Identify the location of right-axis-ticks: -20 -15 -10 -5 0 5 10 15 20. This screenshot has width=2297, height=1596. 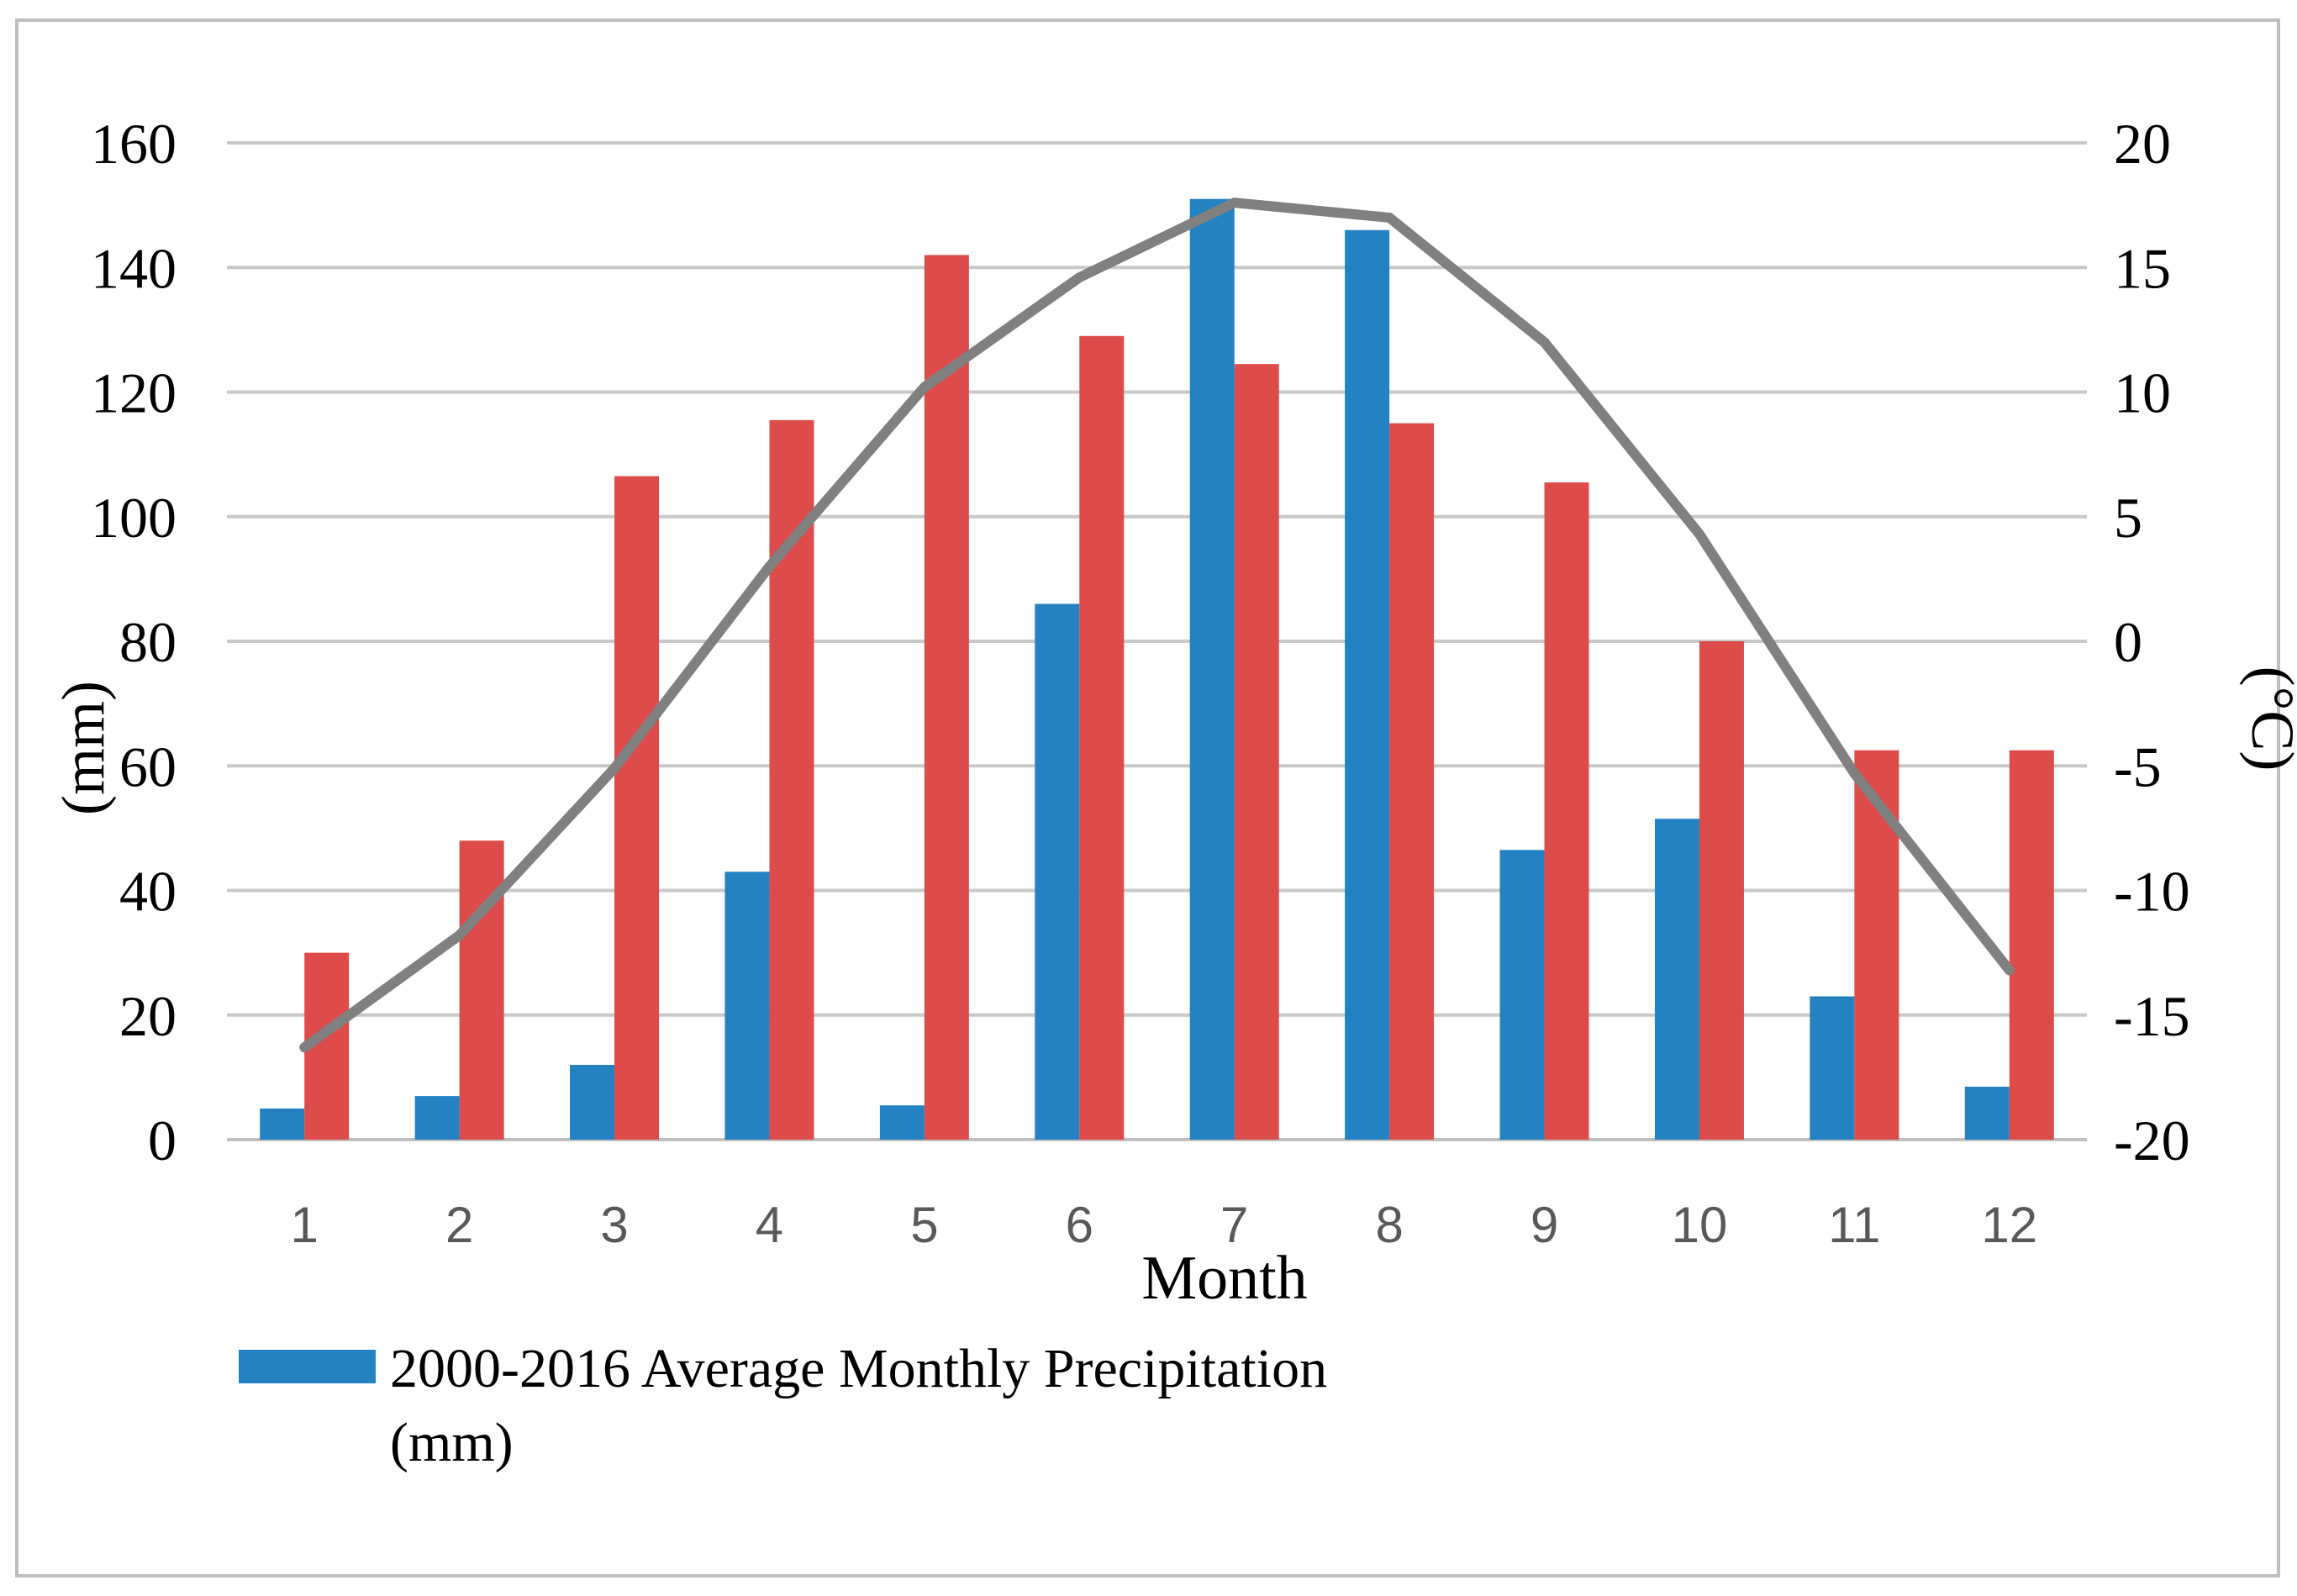
(2152, 642).